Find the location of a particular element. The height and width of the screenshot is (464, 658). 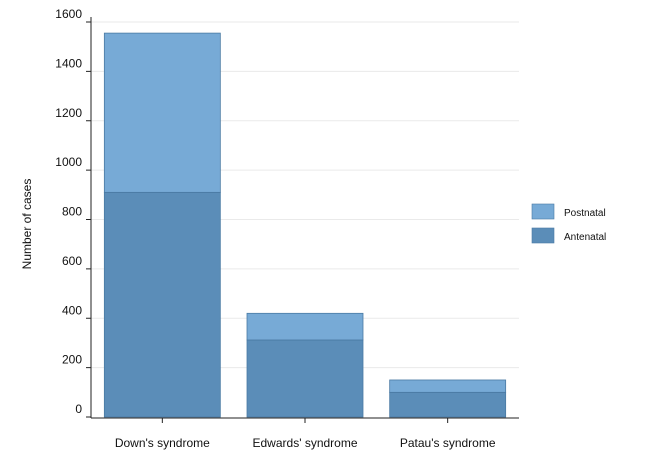

x-tick-label: Down's syndrome is located at coordinates (162, 443).